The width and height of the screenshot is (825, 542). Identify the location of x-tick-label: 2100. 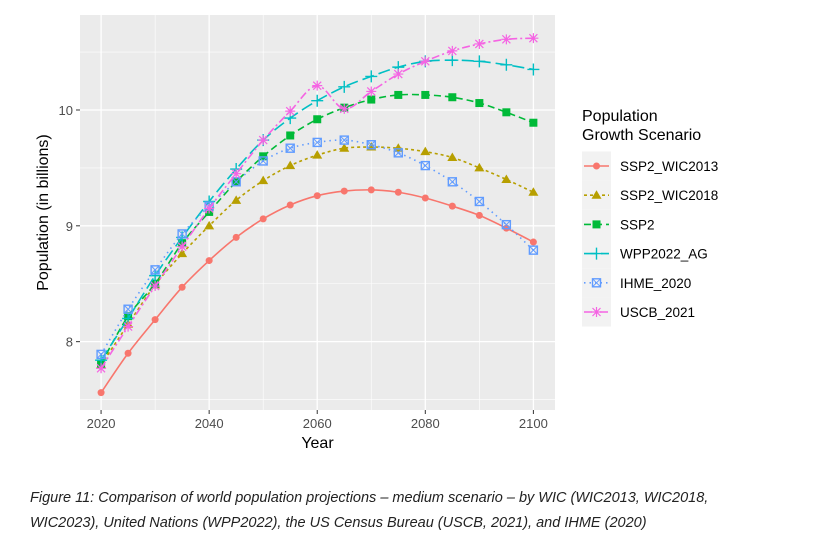
(533, 423).